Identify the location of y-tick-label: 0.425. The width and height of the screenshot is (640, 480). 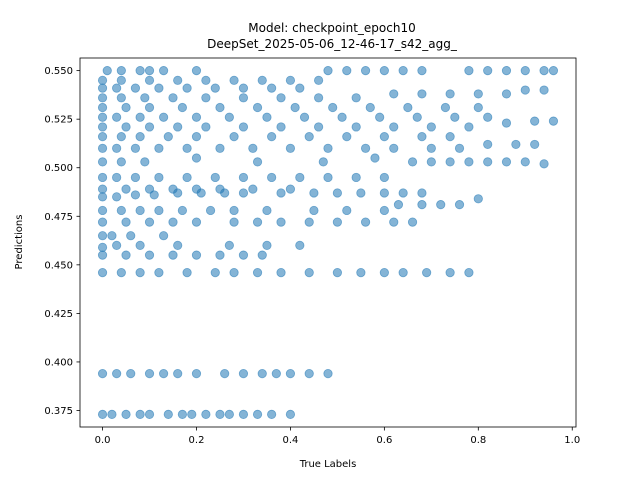
(58, 314).